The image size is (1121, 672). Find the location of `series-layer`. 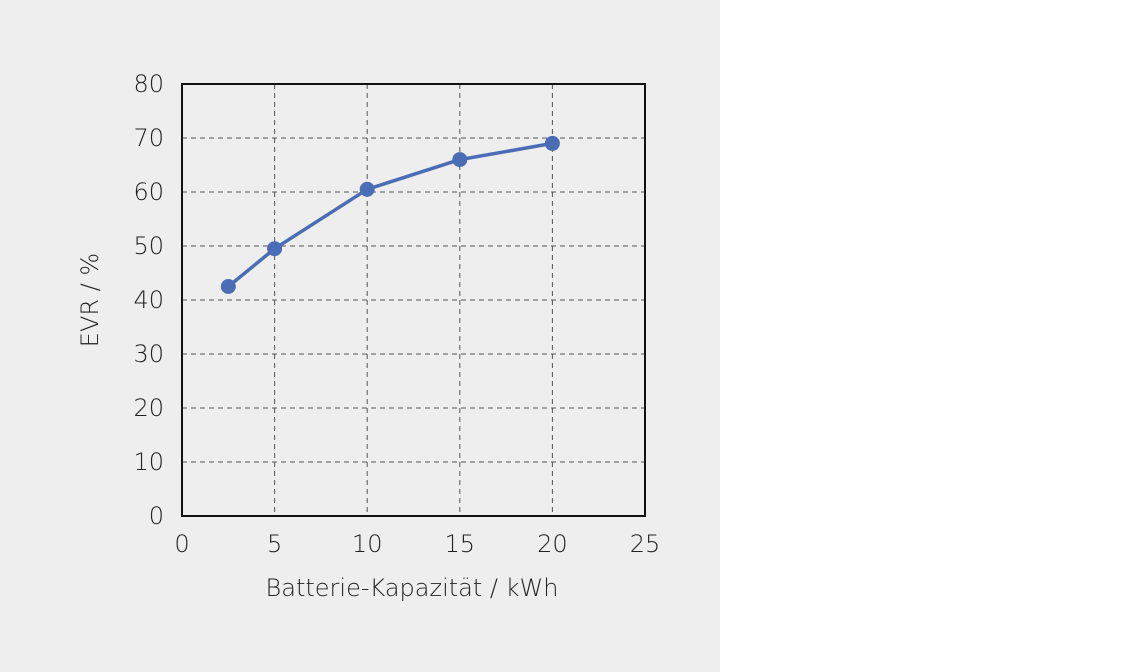

series-layer is located at coordinates (390, 214).